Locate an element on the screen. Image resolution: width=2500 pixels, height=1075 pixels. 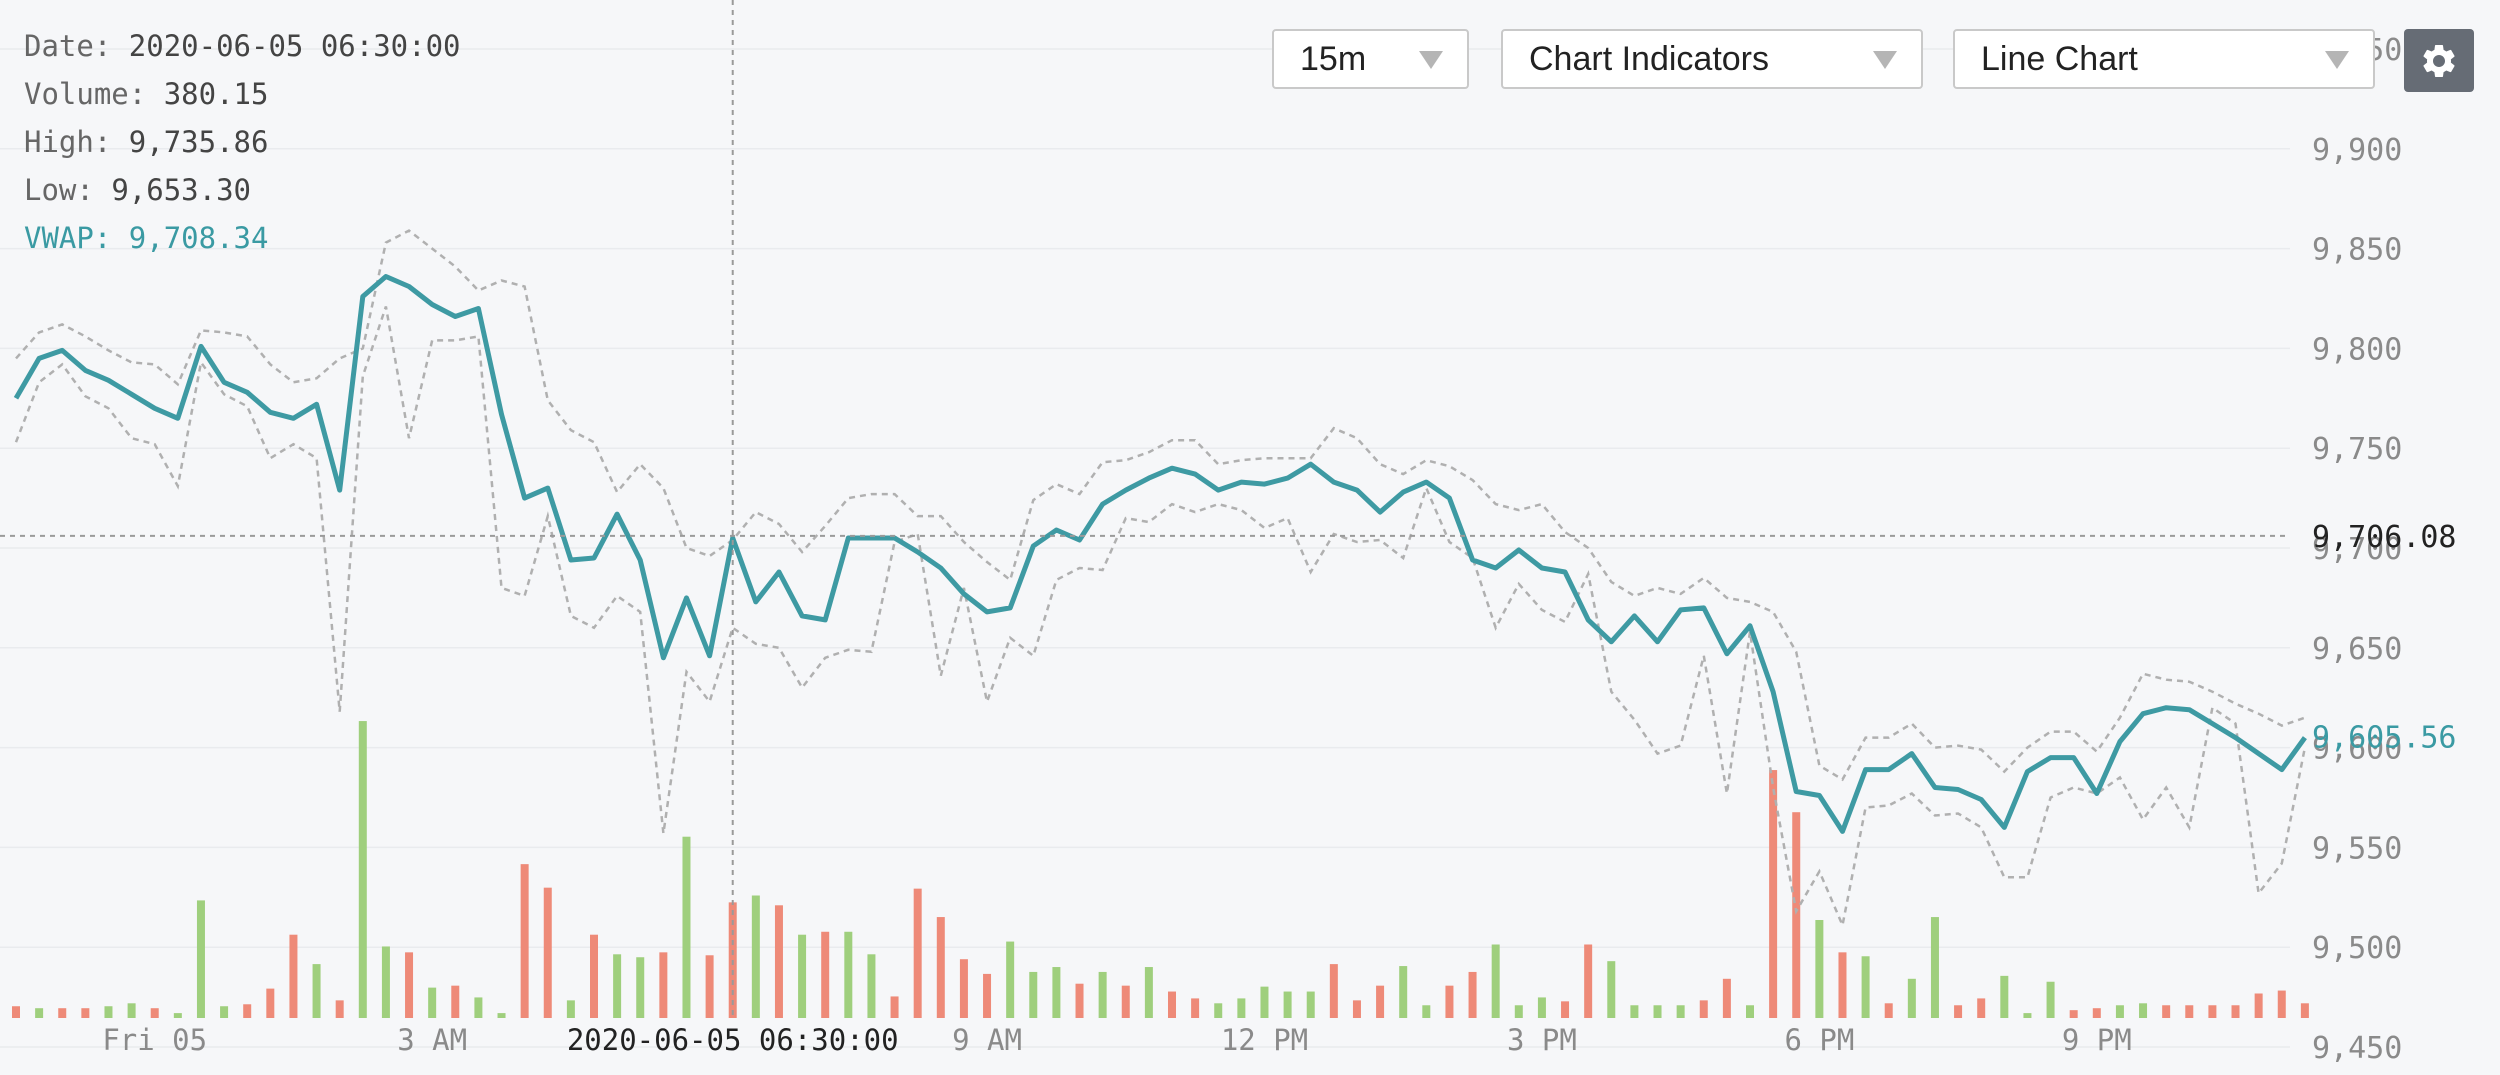
y-tick-label: 9,600 is located at coordinates (2357, 749).